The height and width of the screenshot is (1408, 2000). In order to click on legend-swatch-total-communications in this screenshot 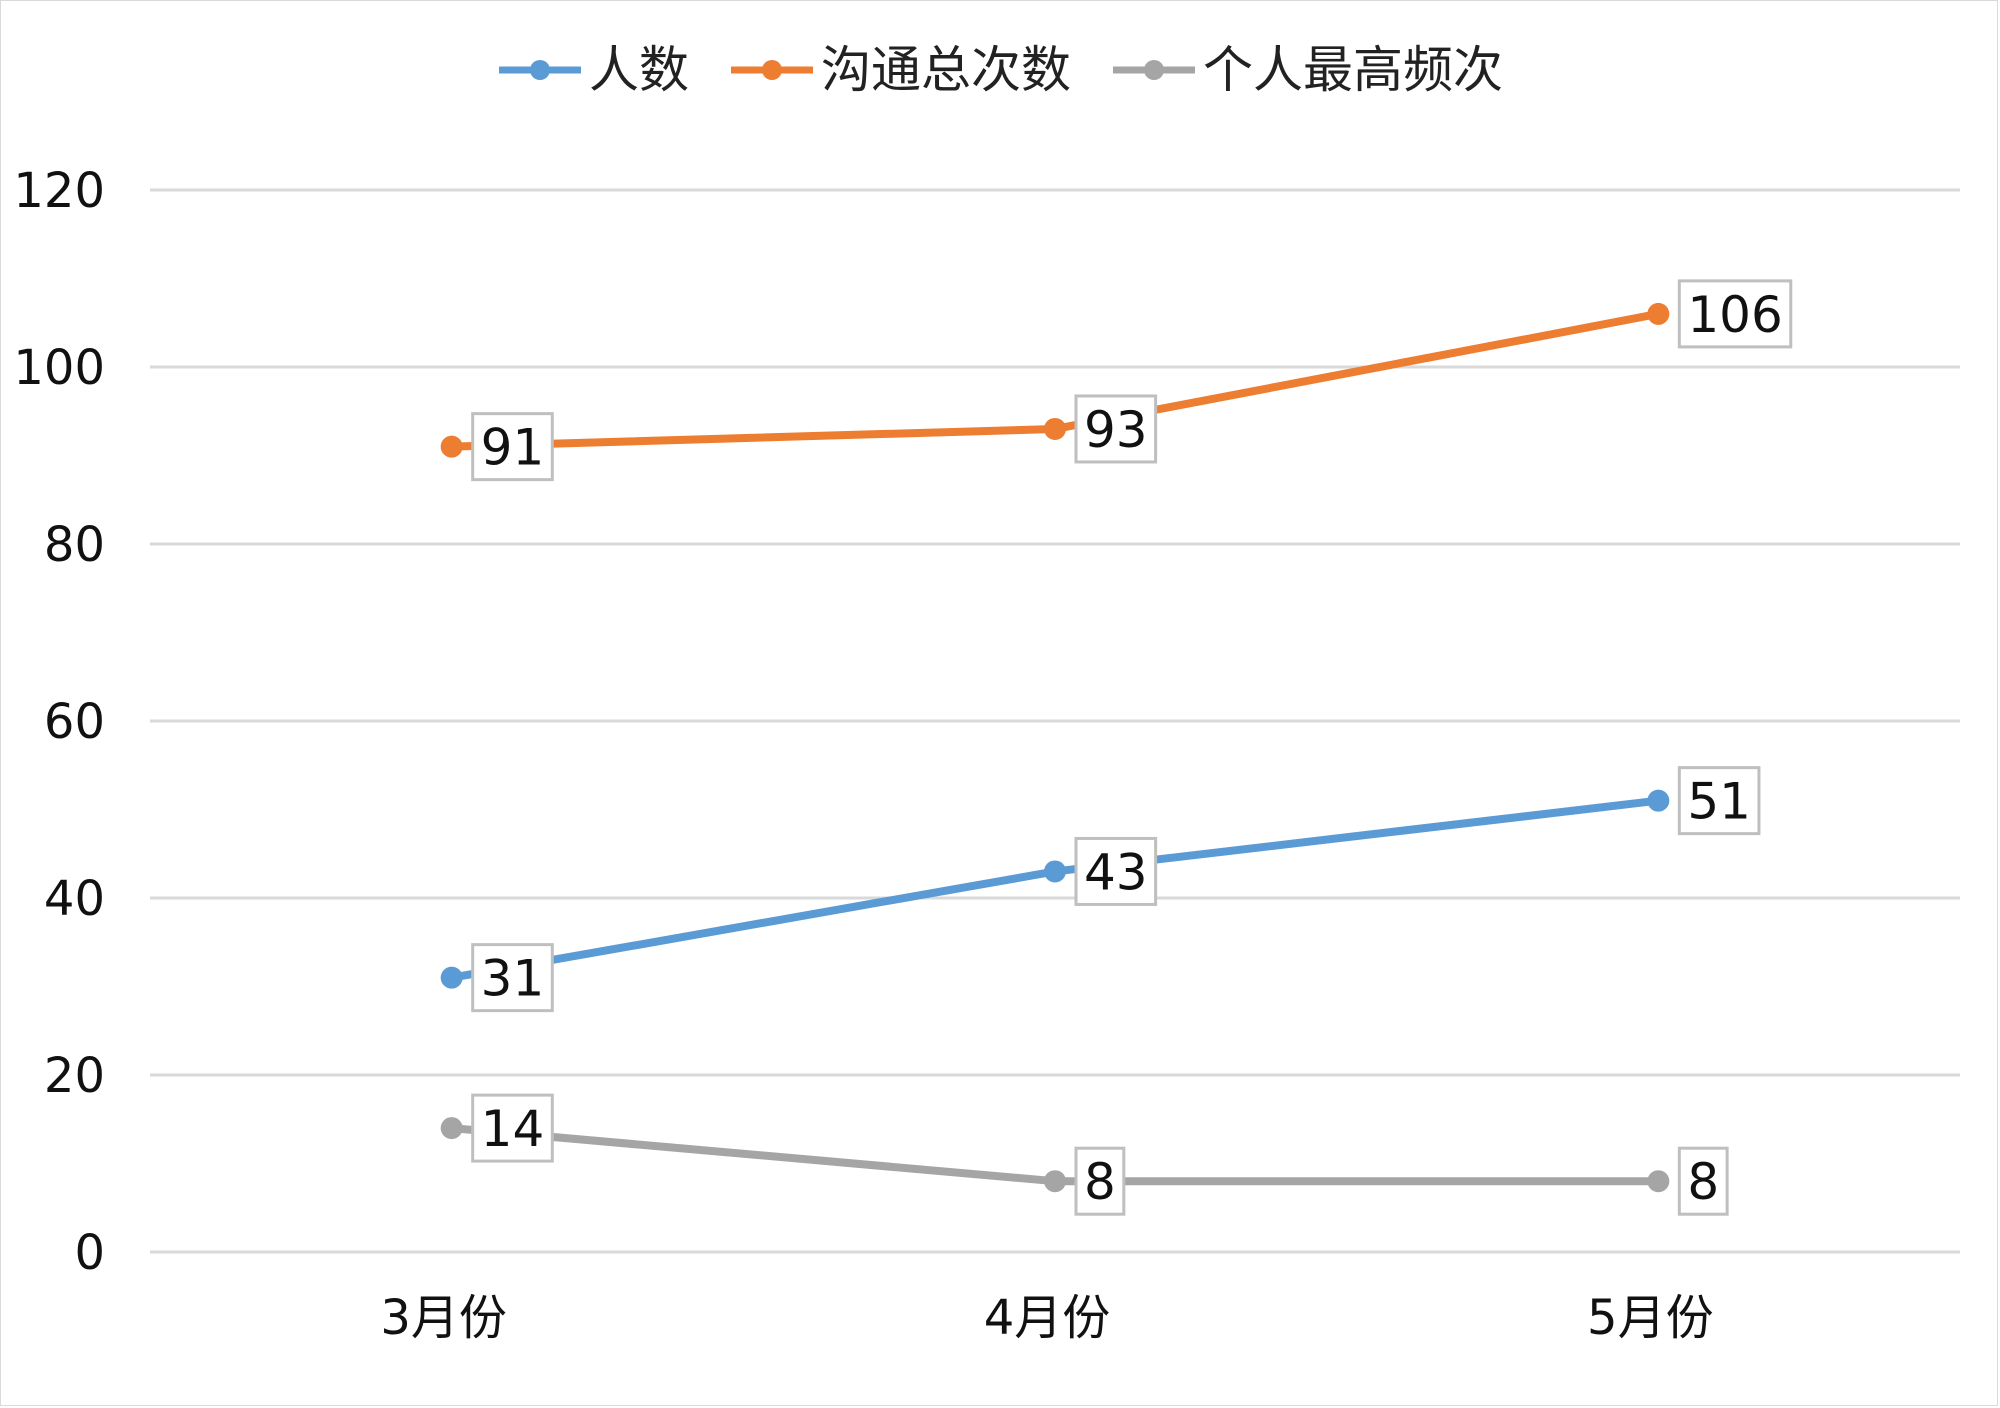, I will do `click(772, 70)`.